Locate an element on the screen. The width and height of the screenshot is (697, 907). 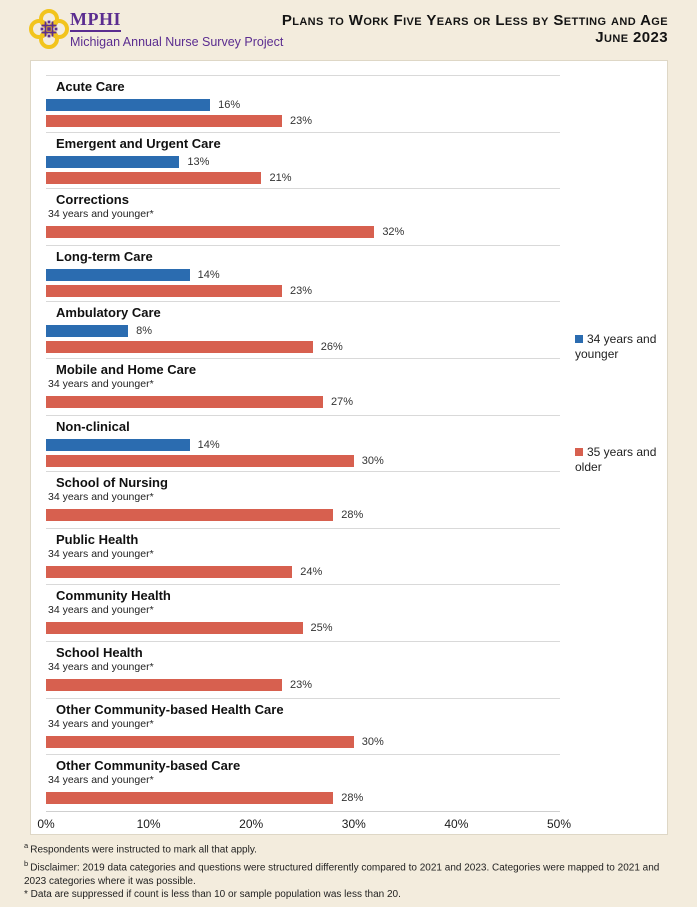
category-label: Mobile and Home Care is located at coordinates (126, 369).